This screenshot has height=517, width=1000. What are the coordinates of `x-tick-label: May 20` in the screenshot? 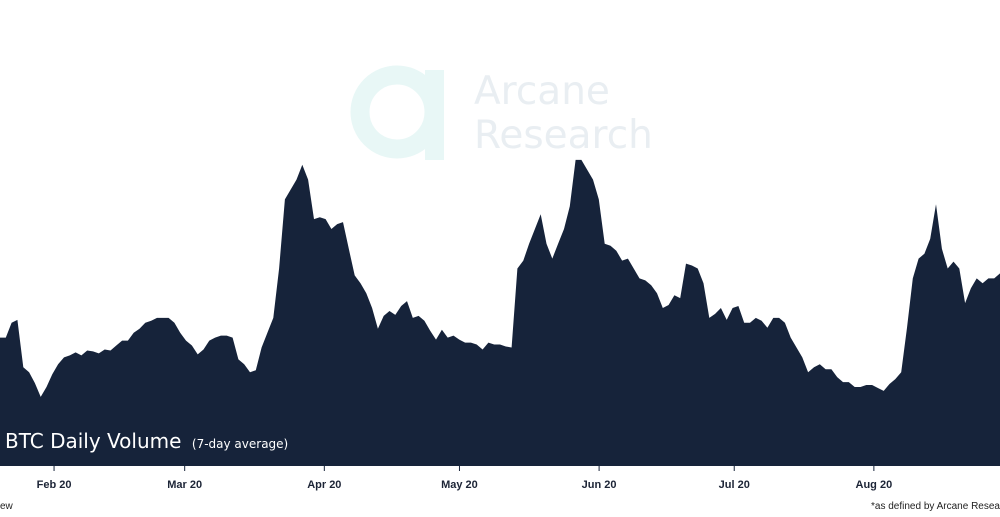 It's located at (459, 485).